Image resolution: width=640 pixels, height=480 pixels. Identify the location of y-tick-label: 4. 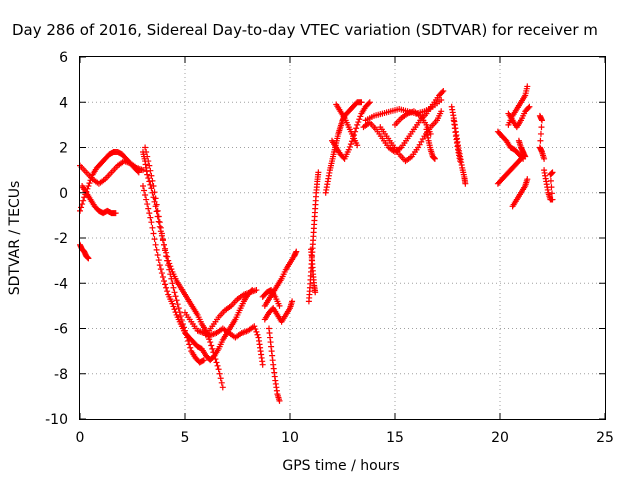
(63, 103).